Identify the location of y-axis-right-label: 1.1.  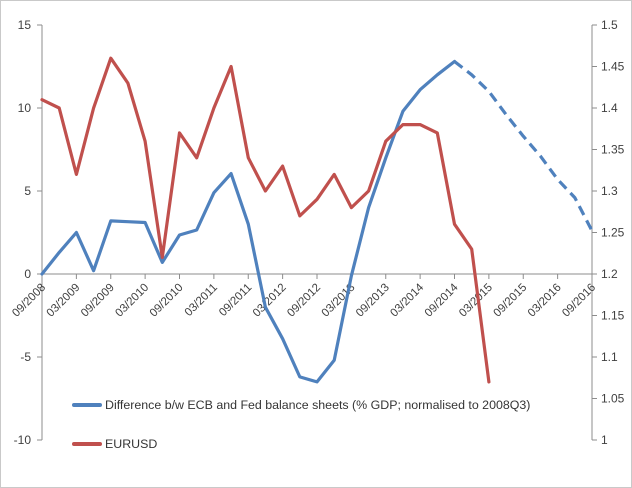
(609, 357).